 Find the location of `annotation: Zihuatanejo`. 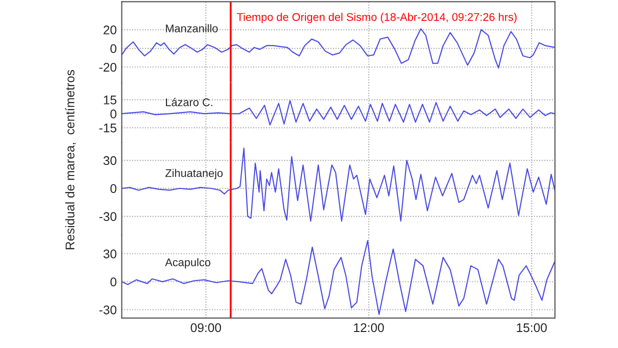

annotation: Zihuatanejo is located at coordinates (194, 174).